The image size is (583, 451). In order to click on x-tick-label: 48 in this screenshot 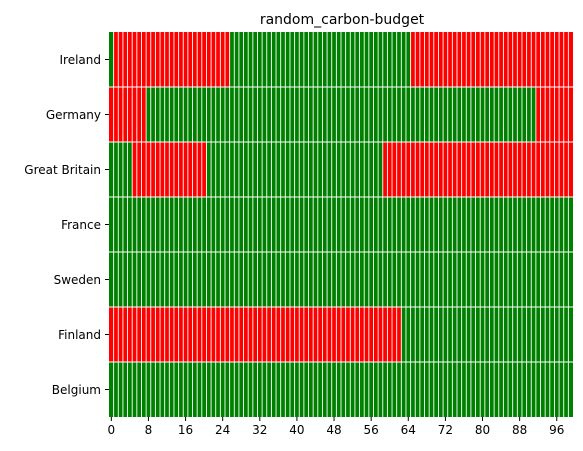, I will do `click(333, 430)`.